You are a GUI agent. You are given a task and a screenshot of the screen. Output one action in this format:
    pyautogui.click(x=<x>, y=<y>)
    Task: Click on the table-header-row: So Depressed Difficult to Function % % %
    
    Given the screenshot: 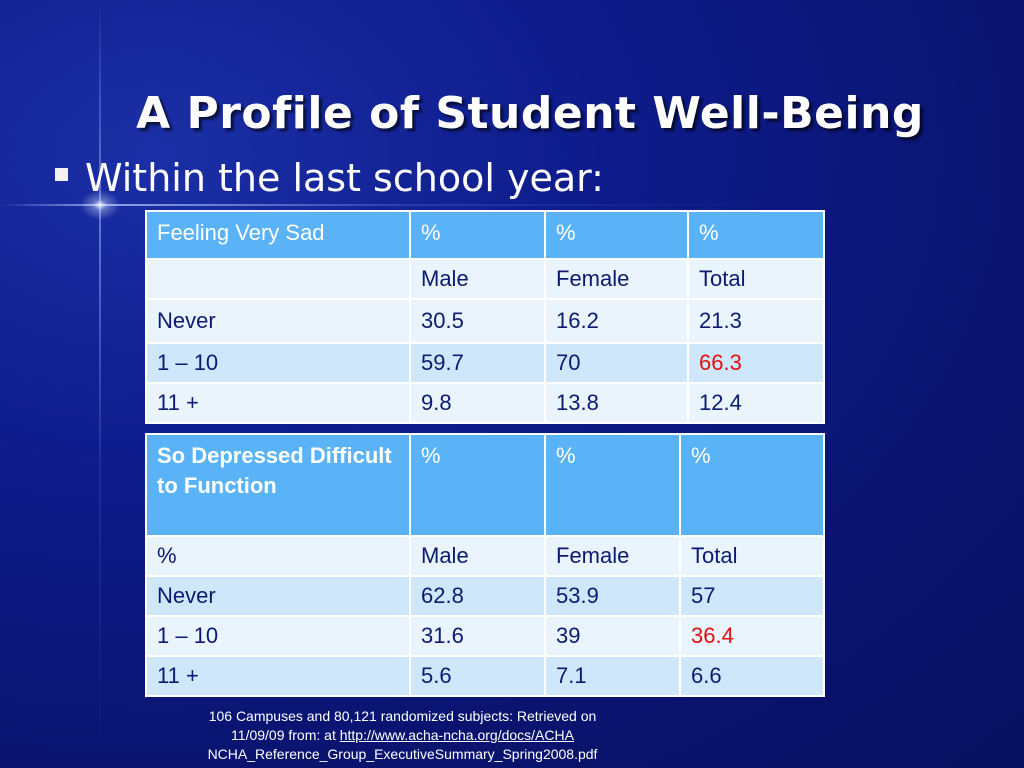 What is the action you would take?
    pyautogui.click(x=485, y=485)
    